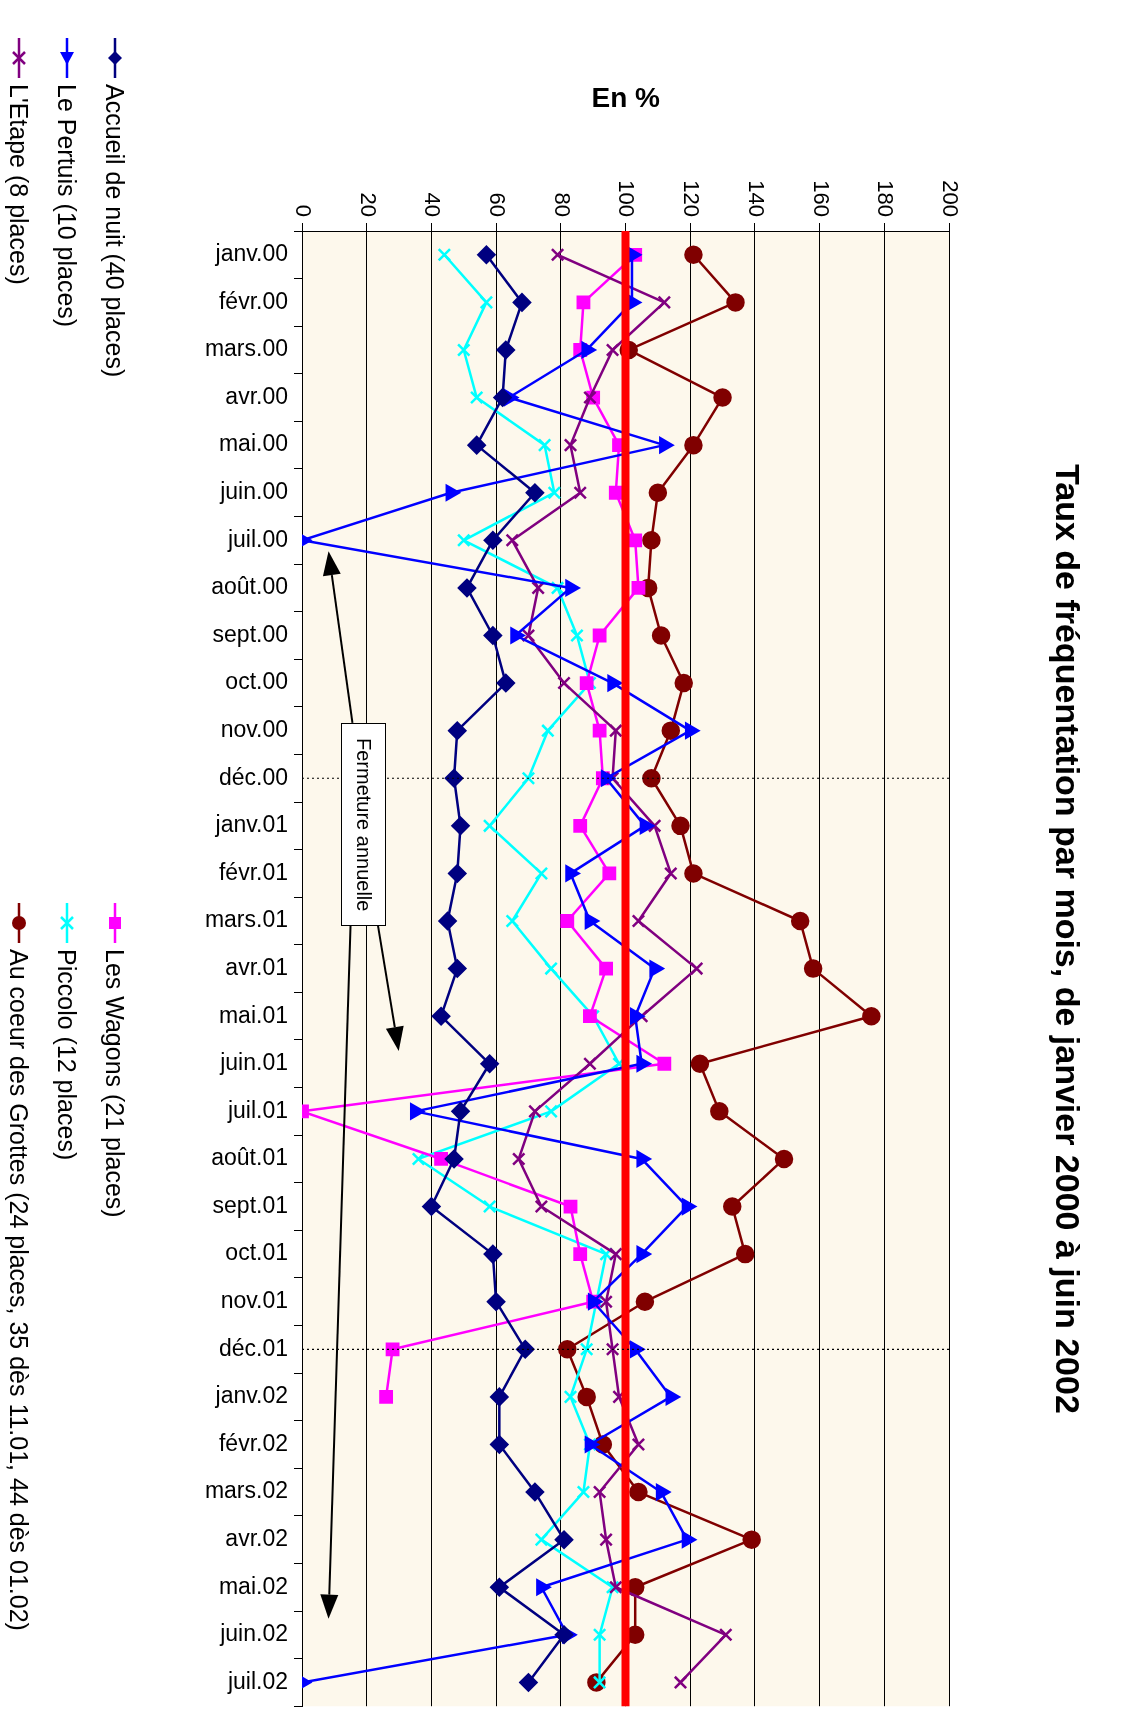  Describe the element at coordinates (246, 919) in the screenshot. I see `y-tick-label: mars.01` at that location.